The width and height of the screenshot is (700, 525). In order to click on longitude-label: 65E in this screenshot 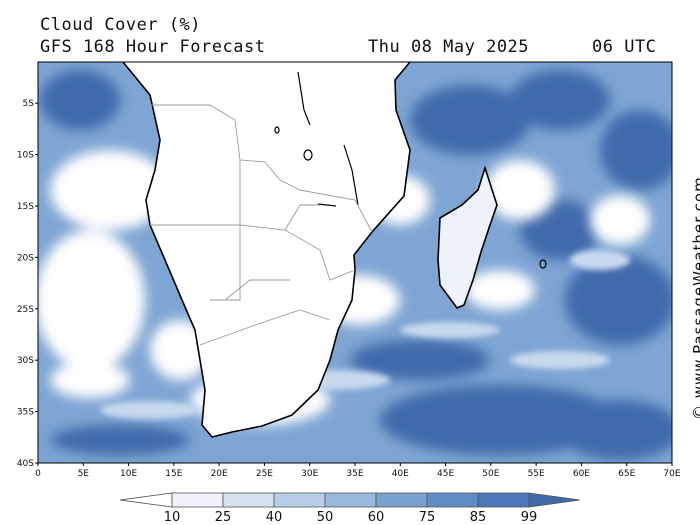, I will do `click(626, 474)`.